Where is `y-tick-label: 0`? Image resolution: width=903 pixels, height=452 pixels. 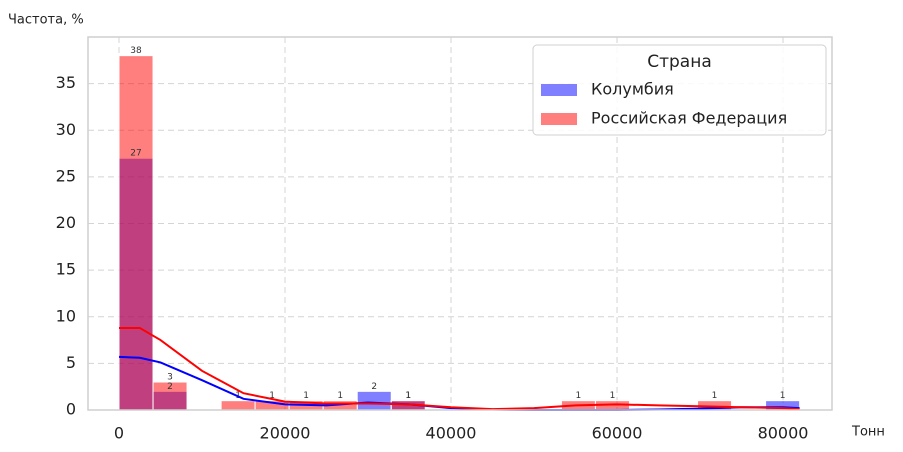
y-tick-label: 0 is located at coordinates (71, 409).